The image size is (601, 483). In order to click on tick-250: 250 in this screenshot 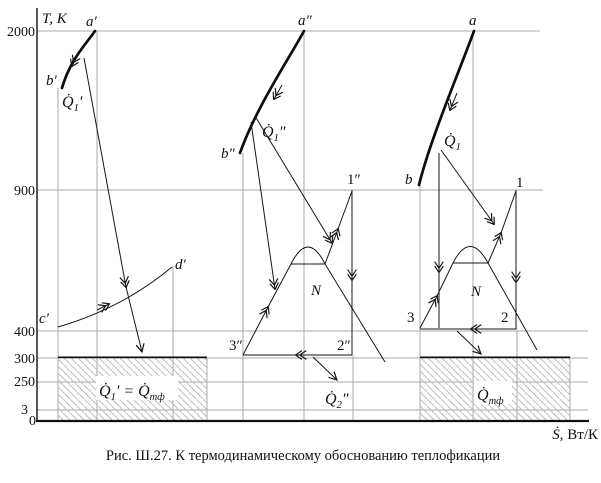, I will do `click(24, 382)`.